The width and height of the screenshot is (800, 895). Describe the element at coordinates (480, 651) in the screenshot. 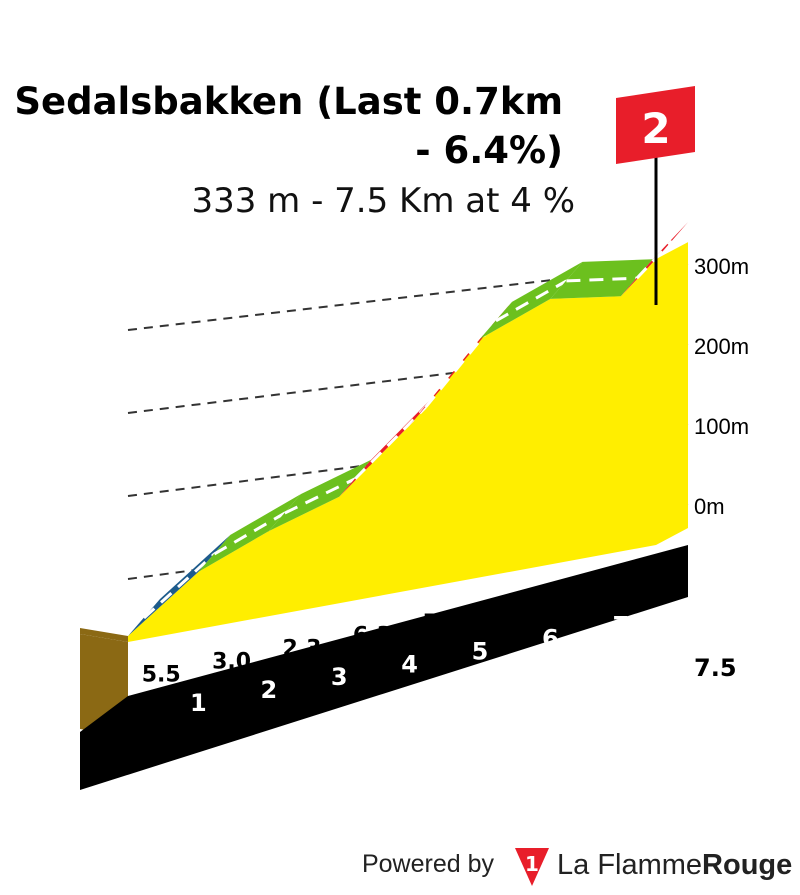

I see `km-label: 5` at that location.